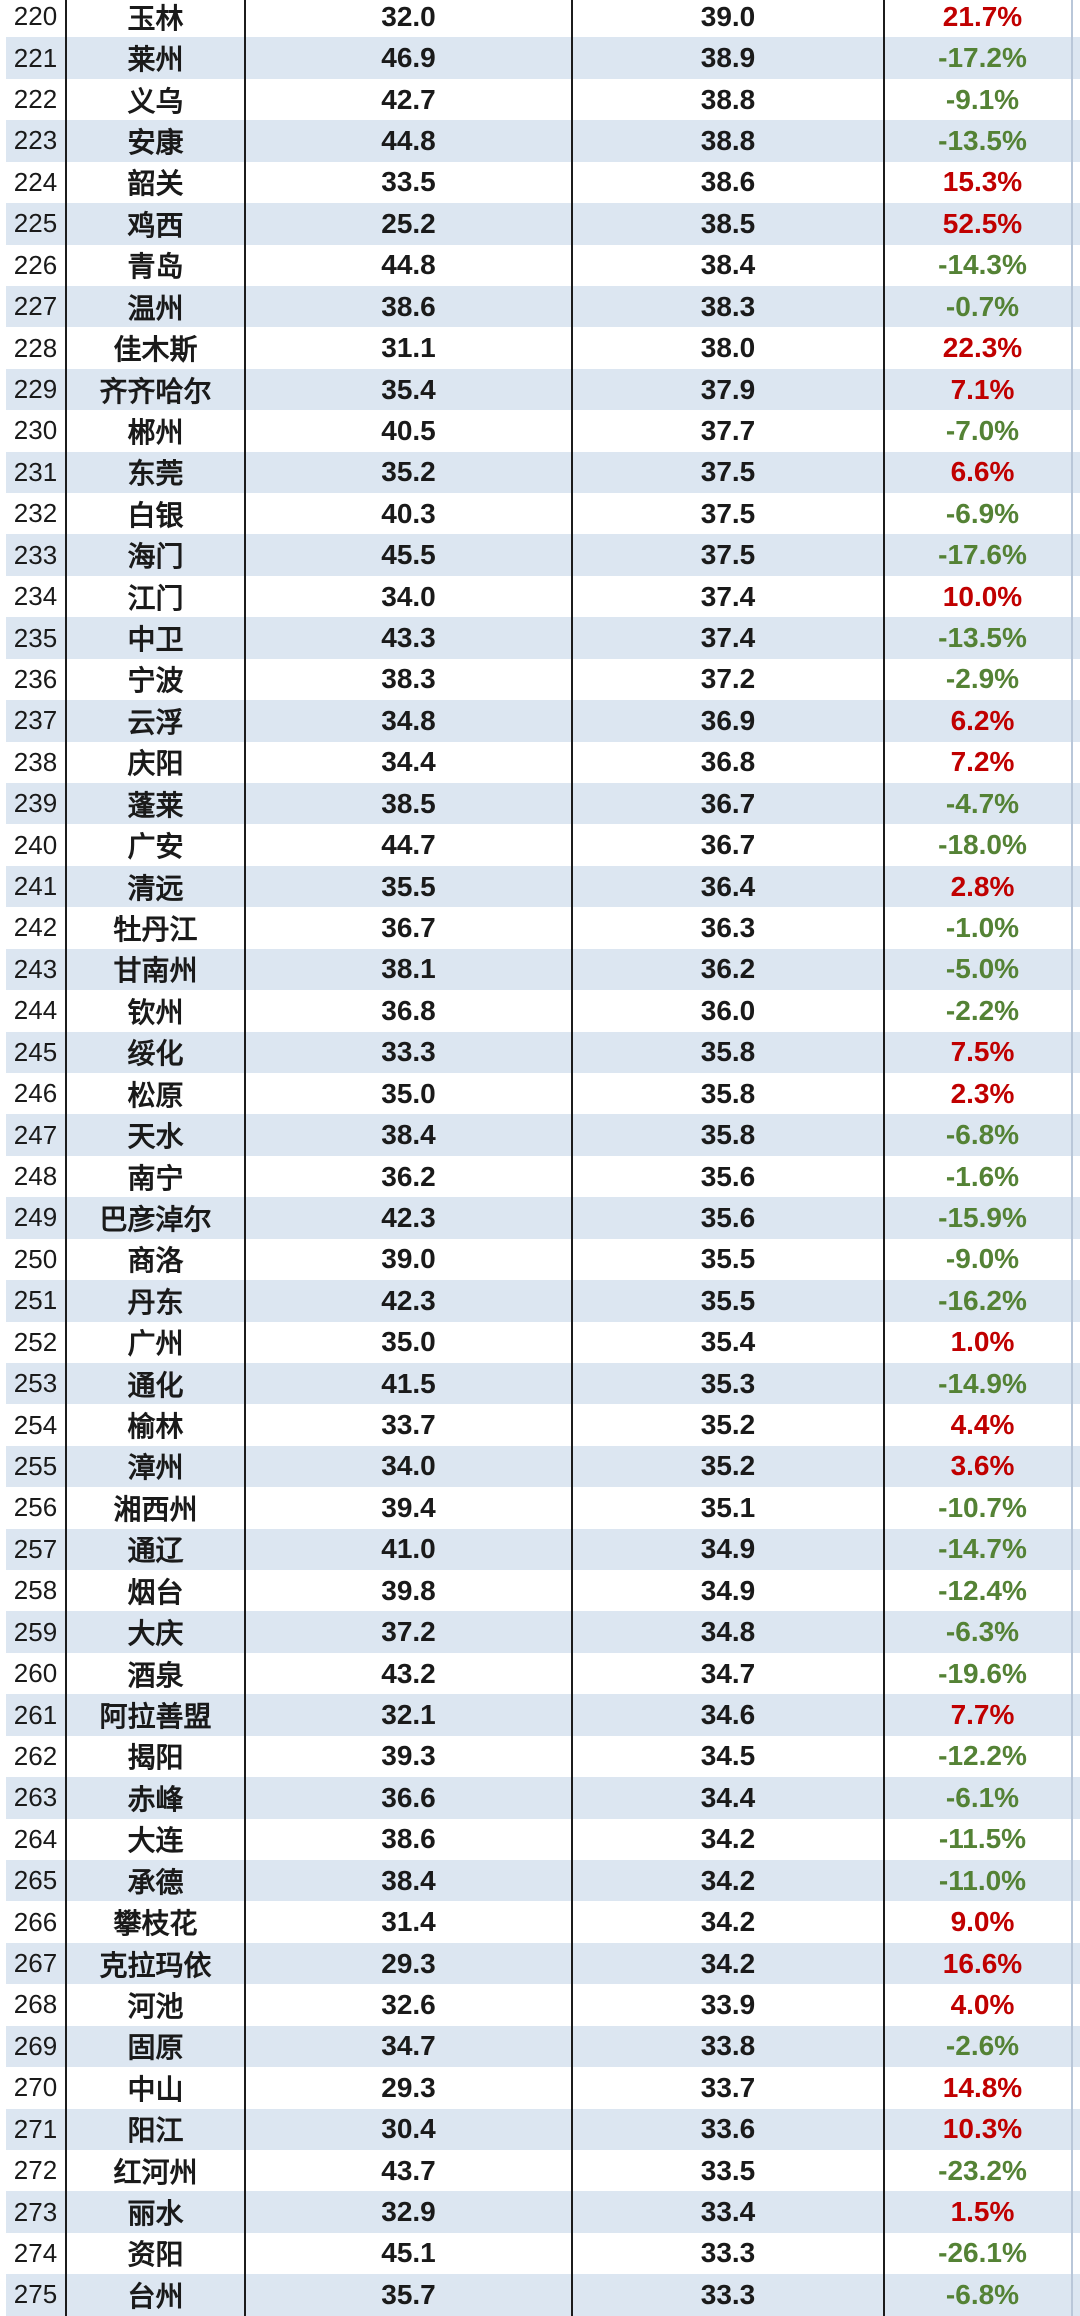  I want to click on city-cell: 庆阳, so click(154, 762).